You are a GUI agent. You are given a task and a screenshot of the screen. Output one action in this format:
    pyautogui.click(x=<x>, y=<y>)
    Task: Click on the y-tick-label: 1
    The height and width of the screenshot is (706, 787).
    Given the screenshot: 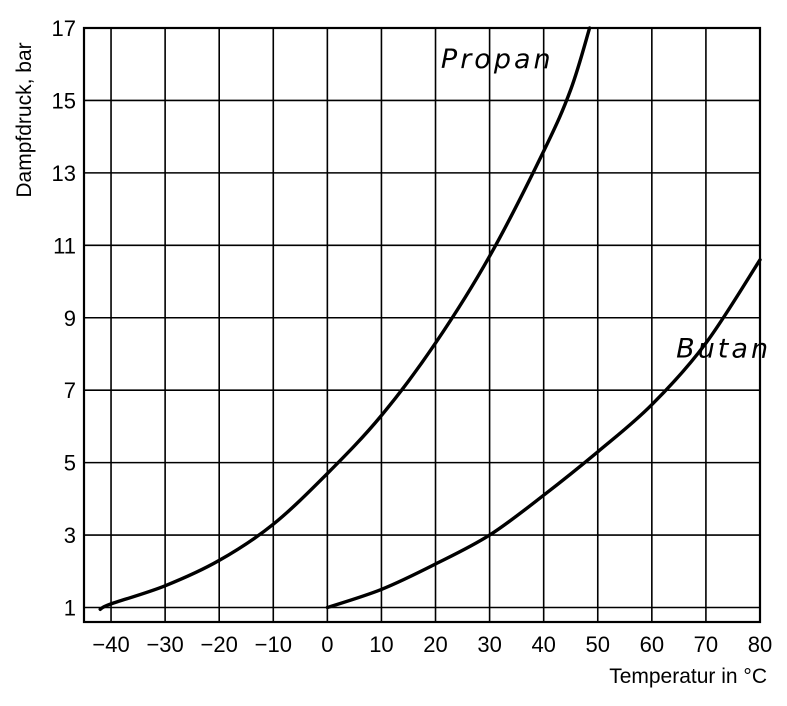 What is the action you would take?
    pyautogui.click(x=70, y=608)
    